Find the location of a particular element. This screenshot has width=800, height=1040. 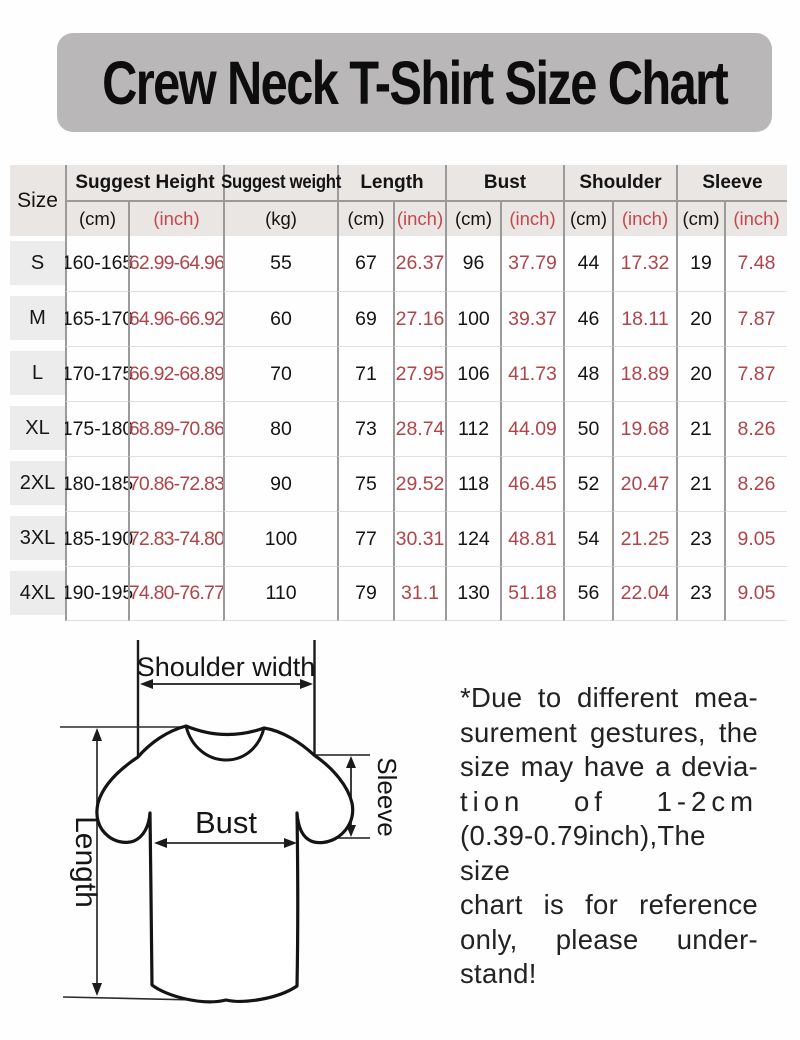

size-label-cell: 3XL is located at coordinates (37, 538).